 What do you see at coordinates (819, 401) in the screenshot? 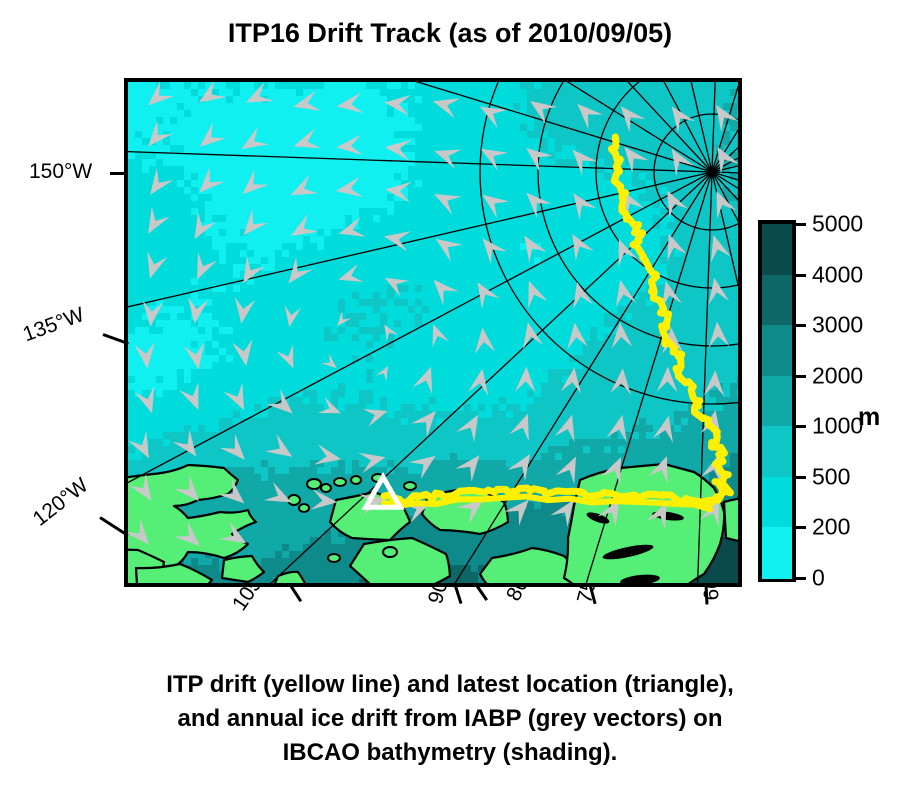
I see `colorbar: 5000 4000 3000 2000 1000 500 200 0 m` at bounding box center [819, 401].